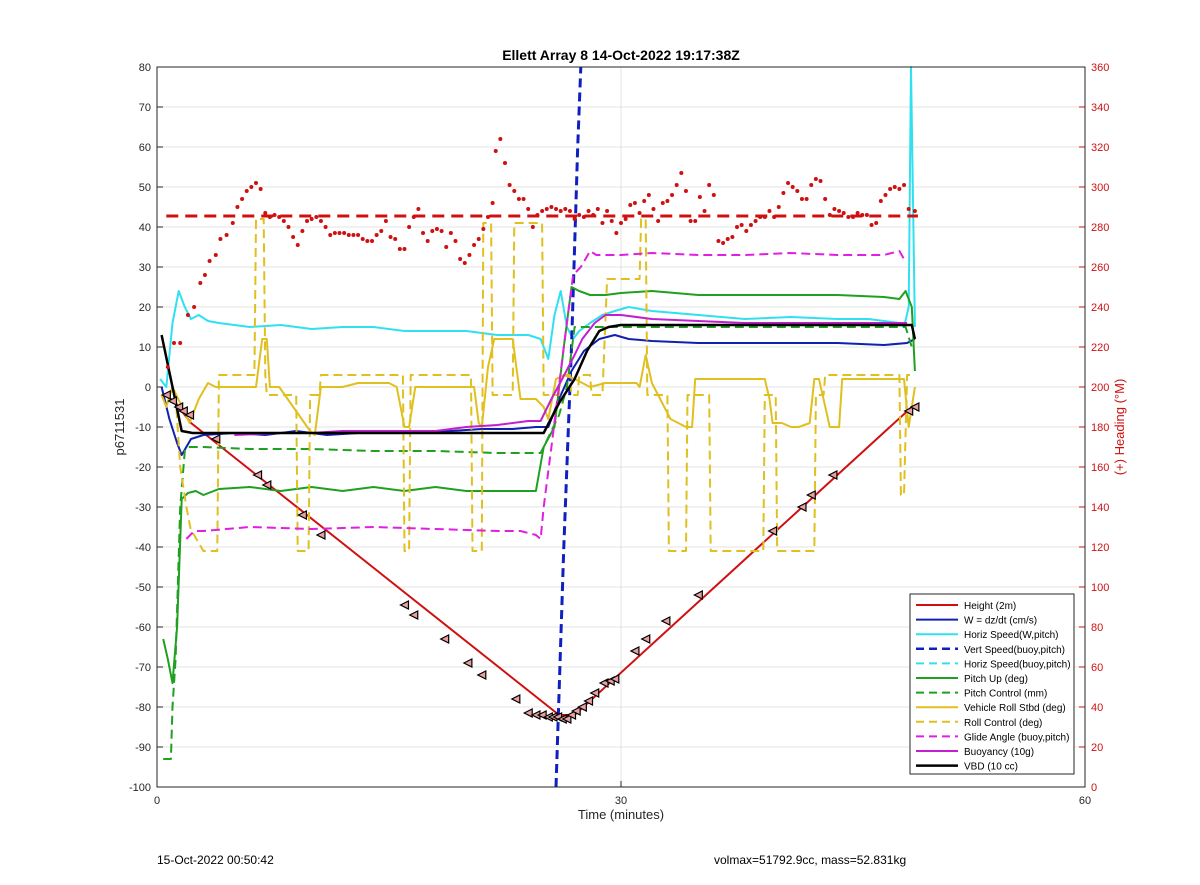  I want to click on y-right-tick-label: 240, so click(1100, 308).